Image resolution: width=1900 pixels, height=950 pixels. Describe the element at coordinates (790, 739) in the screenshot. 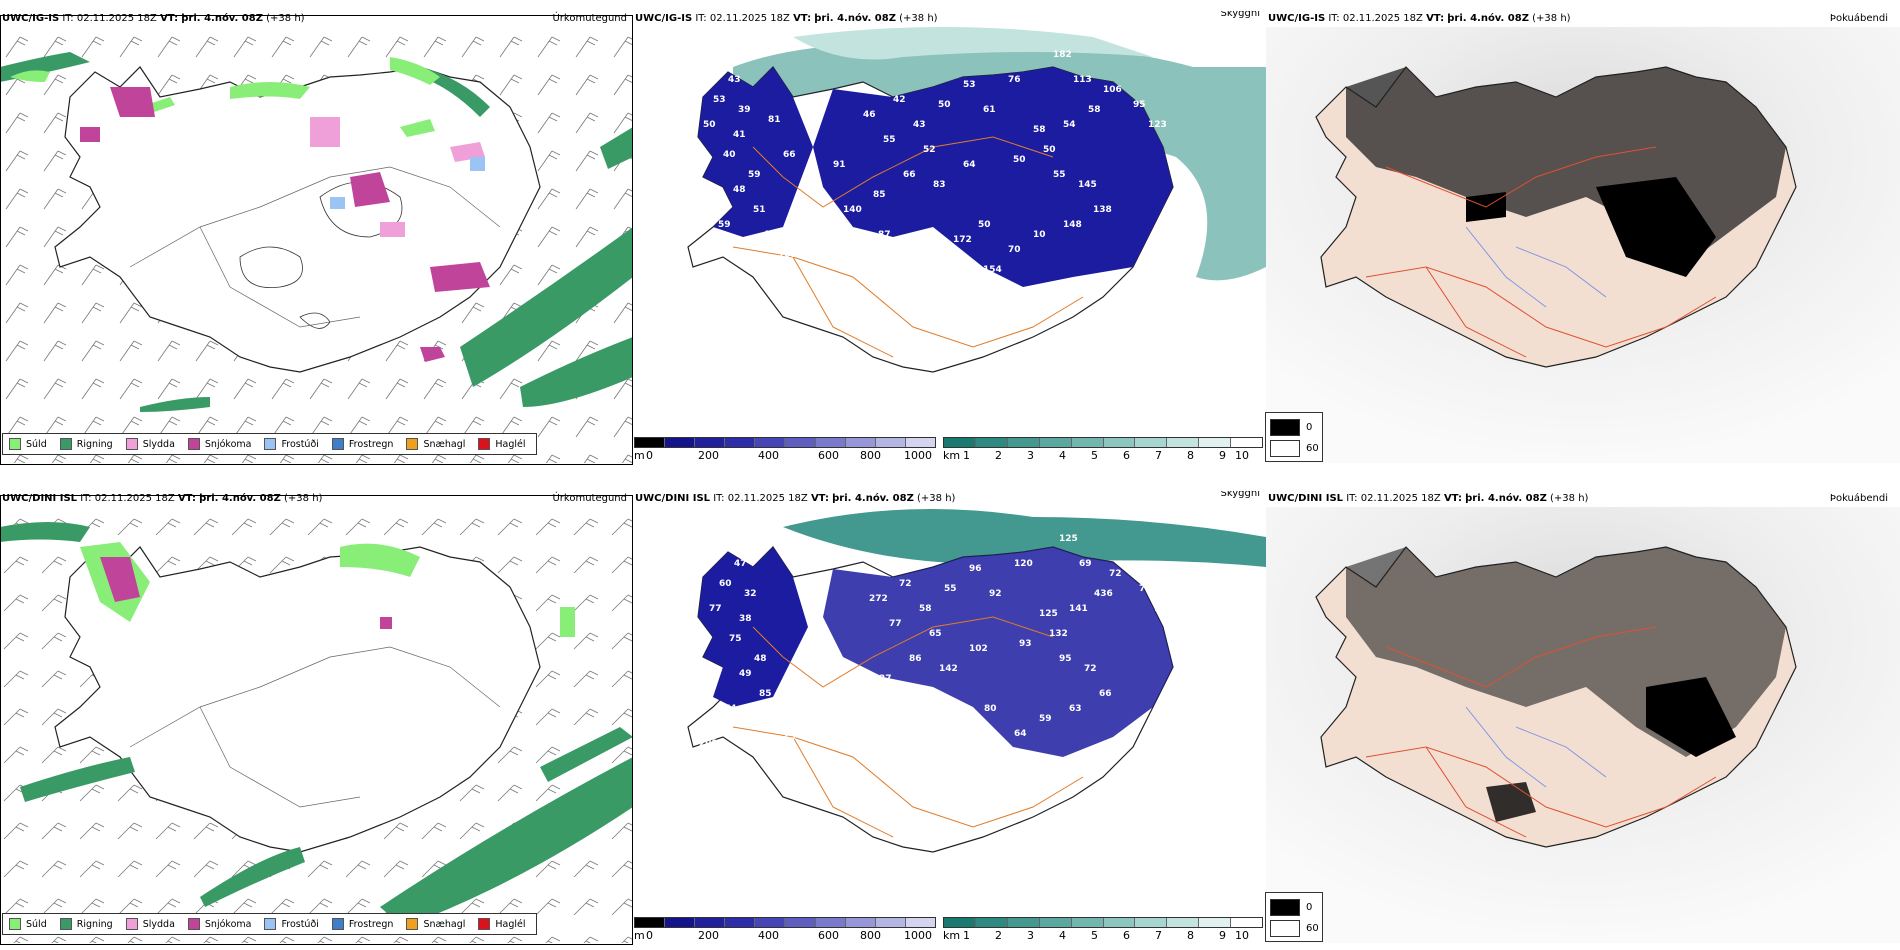

I see `cloud-base-label: 67` at that location.